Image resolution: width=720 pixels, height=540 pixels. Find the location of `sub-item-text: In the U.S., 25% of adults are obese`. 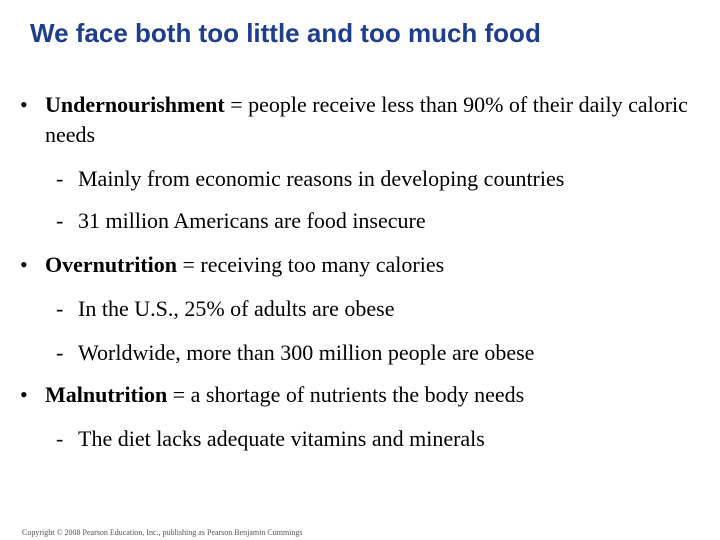

sub-item-text: In the U.S., 25% of adults are obese is located at coordinates (236, 308).